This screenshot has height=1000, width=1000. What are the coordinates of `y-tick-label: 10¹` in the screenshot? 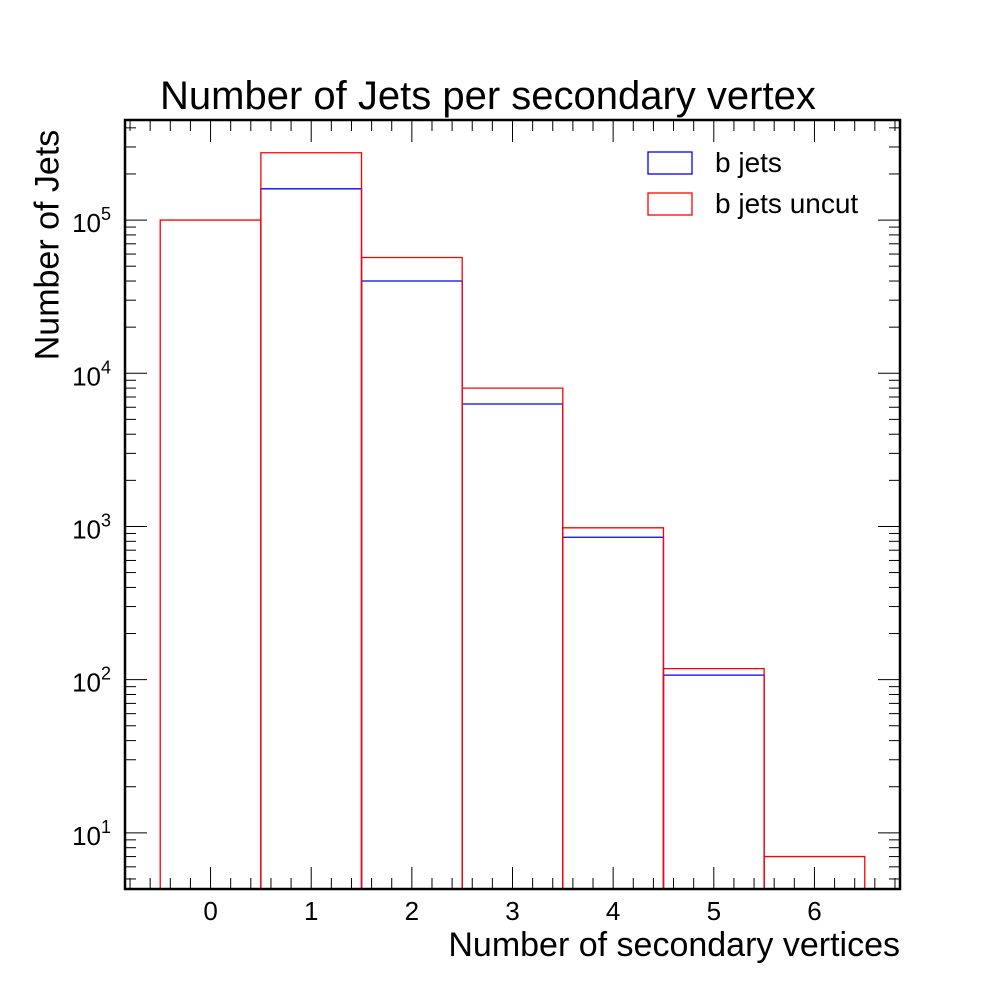 It's located at (91, 834).